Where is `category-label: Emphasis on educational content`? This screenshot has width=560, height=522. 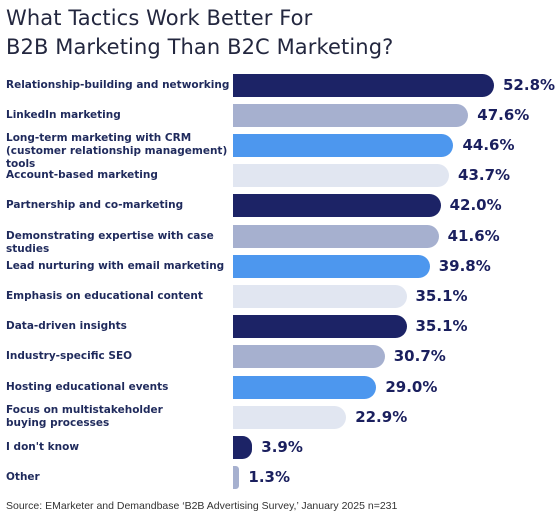 category-label: Emphasis on educational content is located at coordinates (119, 296).